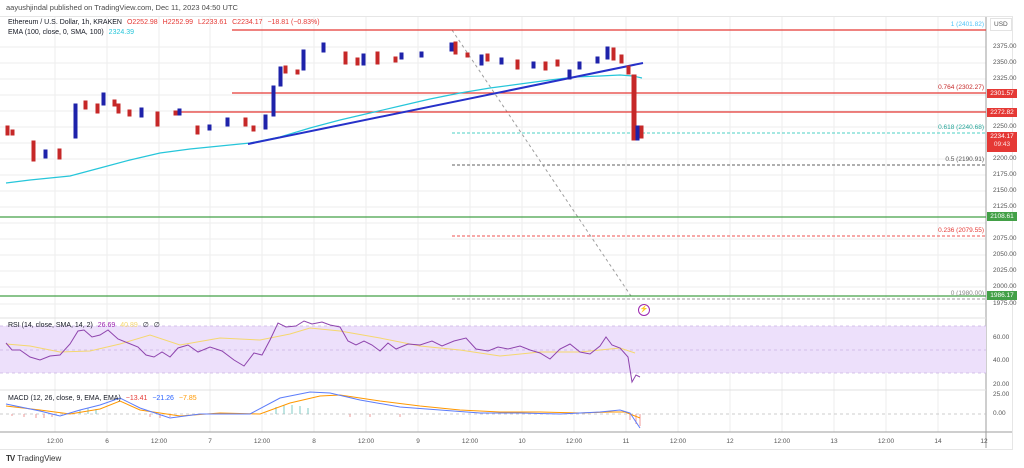  I want to click on ohlc-open: O2252.98, so click(142, 22).